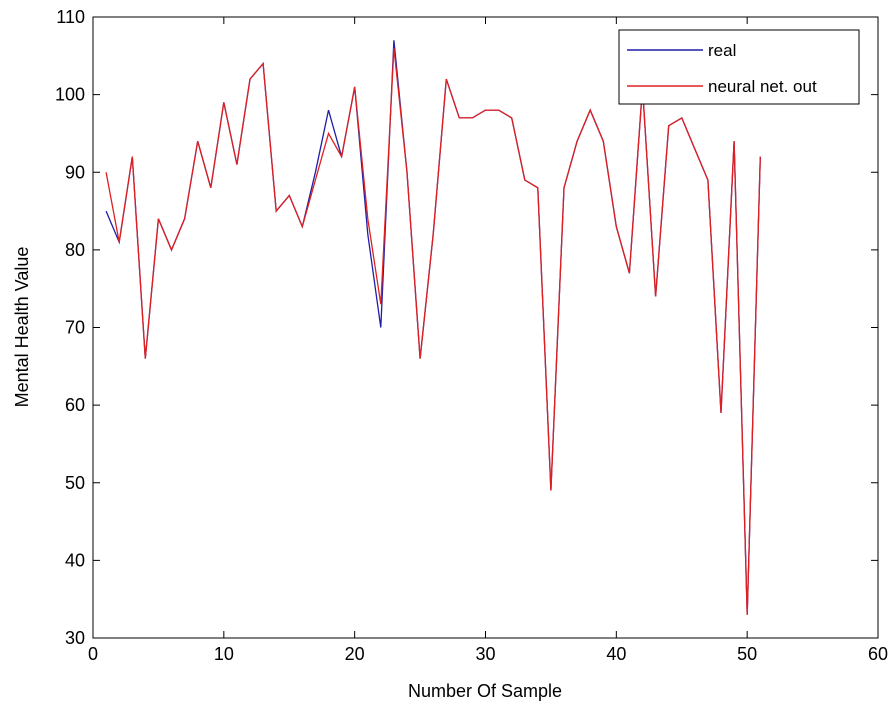 This screenshot has width=893, height=704. I want to click on y-tick-label: 50, so click(75, 483).